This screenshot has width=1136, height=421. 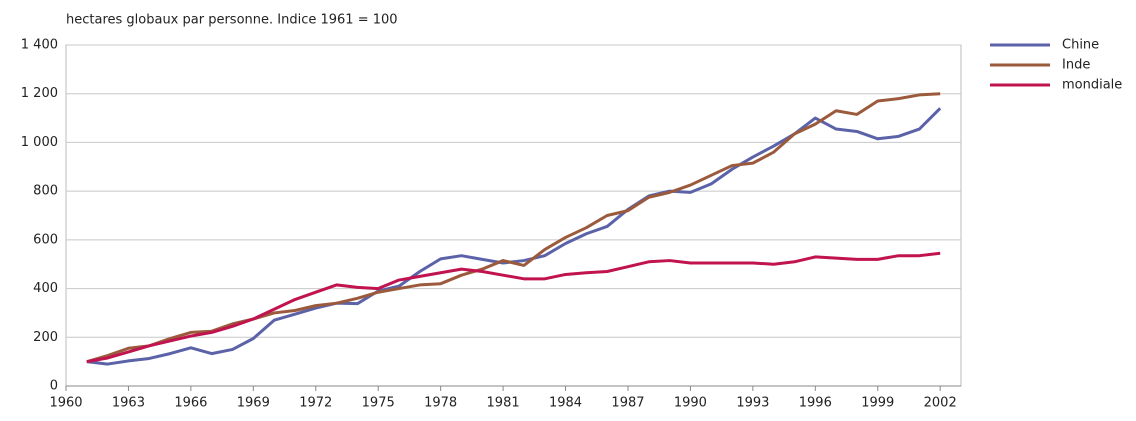 I want to click on x-tick-label: 1972, so click(x=315, y=403).